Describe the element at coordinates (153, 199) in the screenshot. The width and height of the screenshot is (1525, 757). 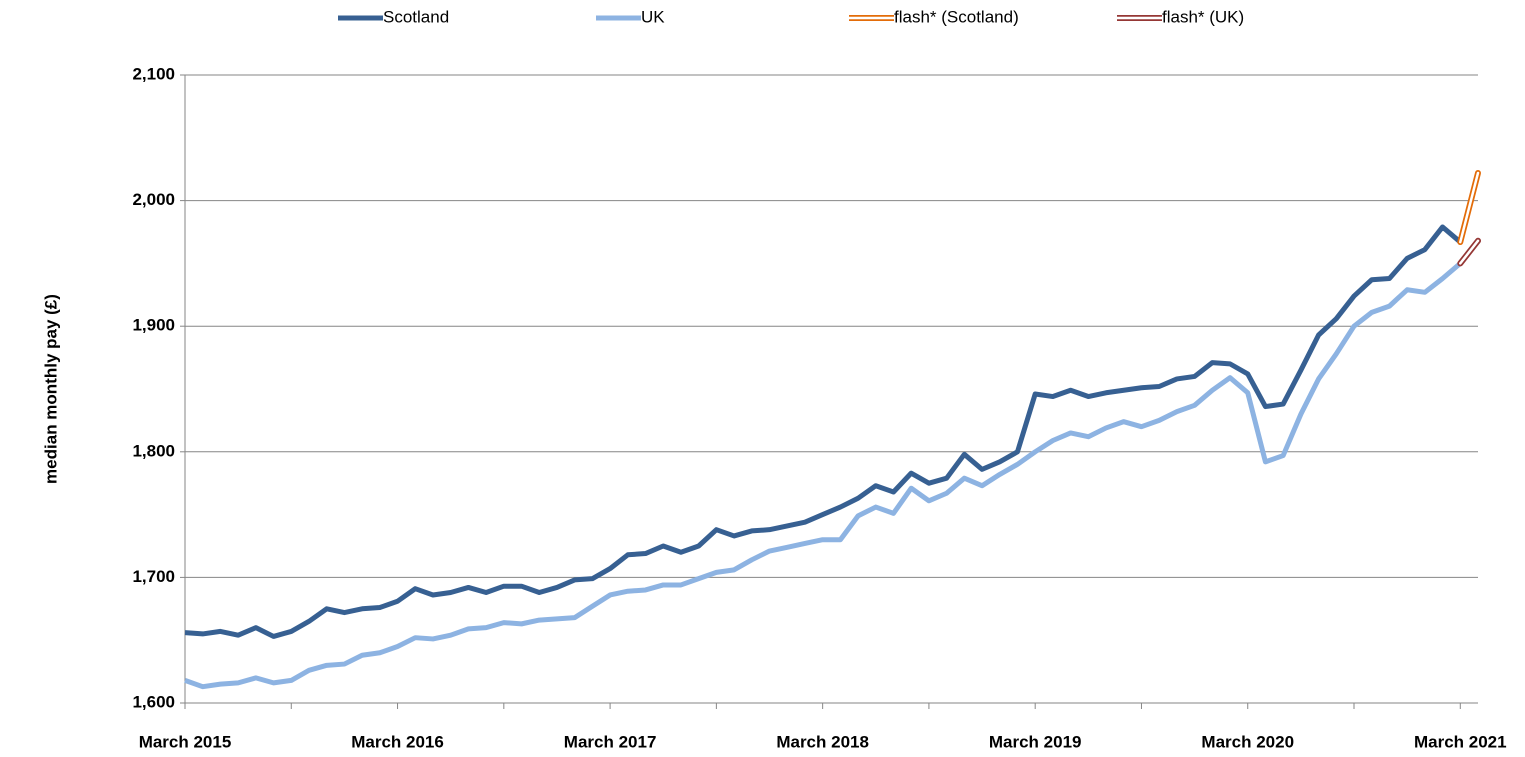
I see `y-tick-label: 2,000` at that location.